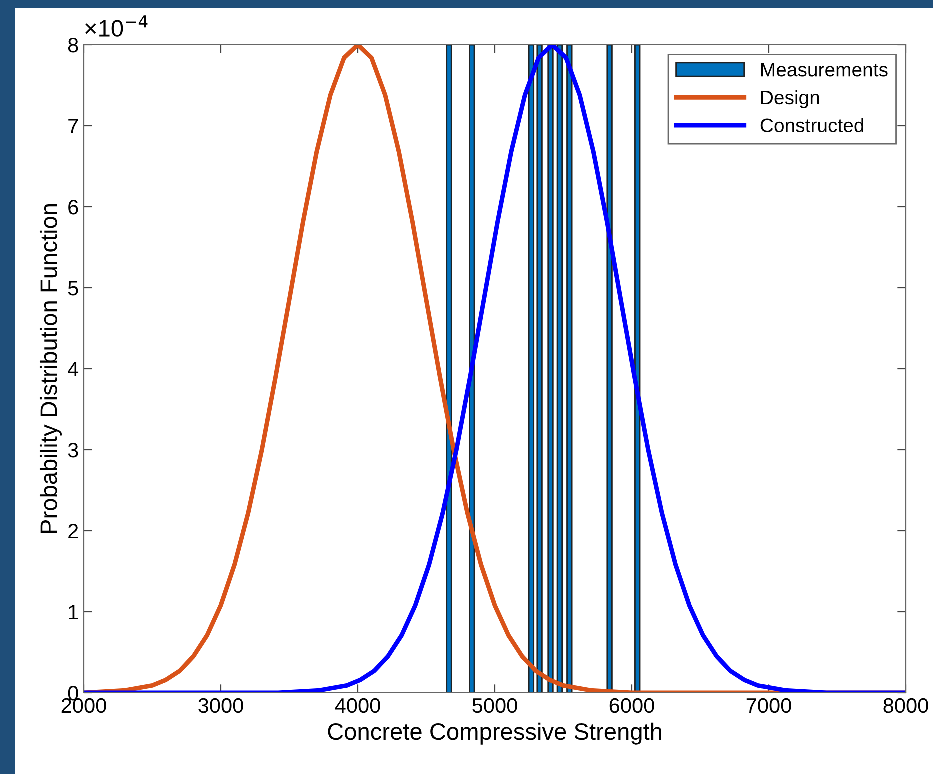 The height and width of the screenshot is (774, 933). I want to click on x-axis-title: Concrete Compressive Strength, so click(495, 733).